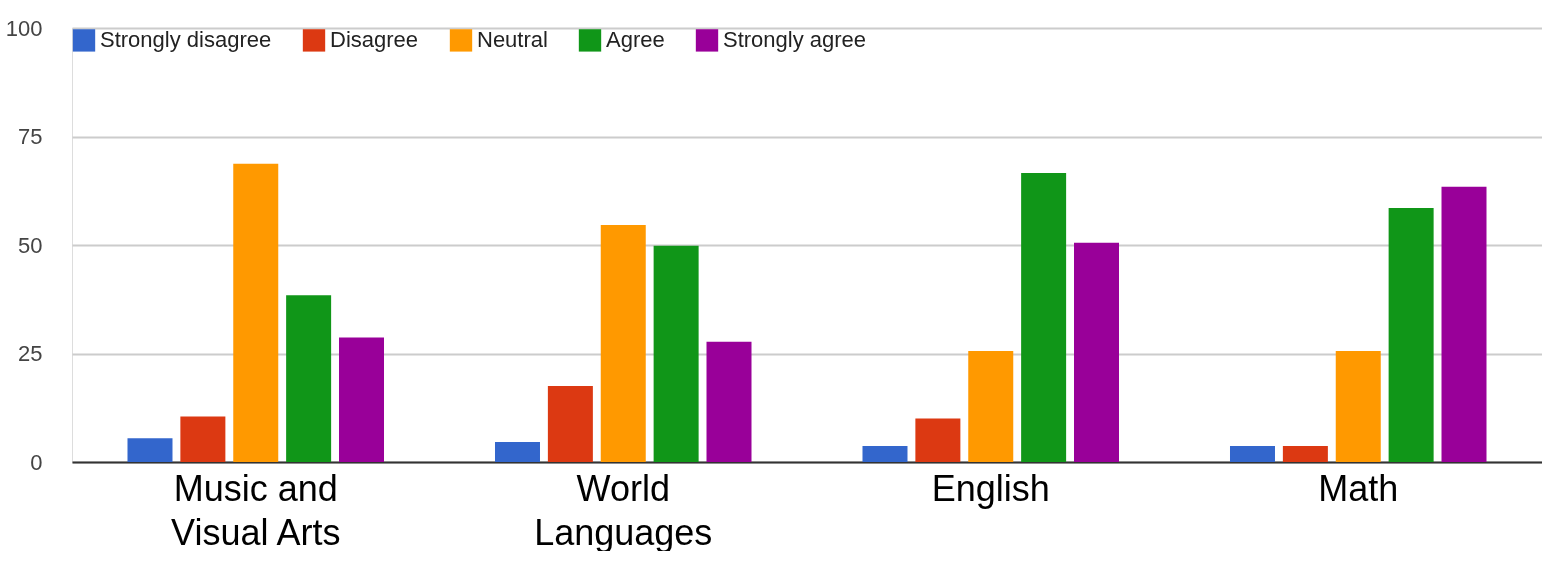 The width and height of the screenshot is (1563, 564). Describe the element at coordinates (1358, 488) in the screenshot. I see `x-tick-label: Math` at that location.